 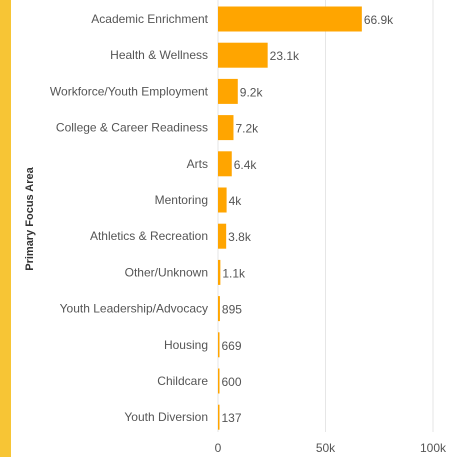 What do you see at coordinates (326, 448) in the screenshot?
I see `x-tick-label: 50k` at bounding box center [326, 448].